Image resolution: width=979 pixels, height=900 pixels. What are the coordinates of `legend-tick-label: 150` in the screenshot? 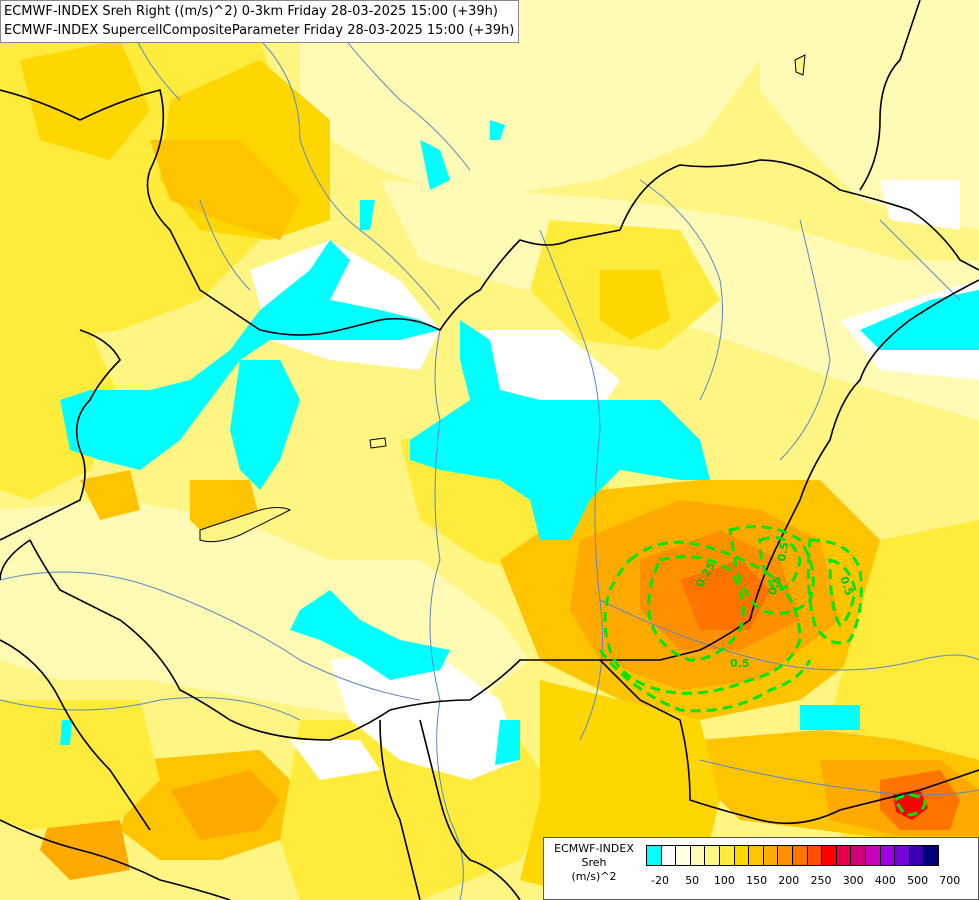 It's located at (757, 880).